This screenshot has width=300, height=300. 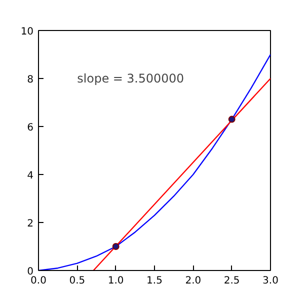 What do you see at coordinates (154, 281) in the screenshot?
I see `x-tick-label: 1.5` at bounding box center [154, 281].